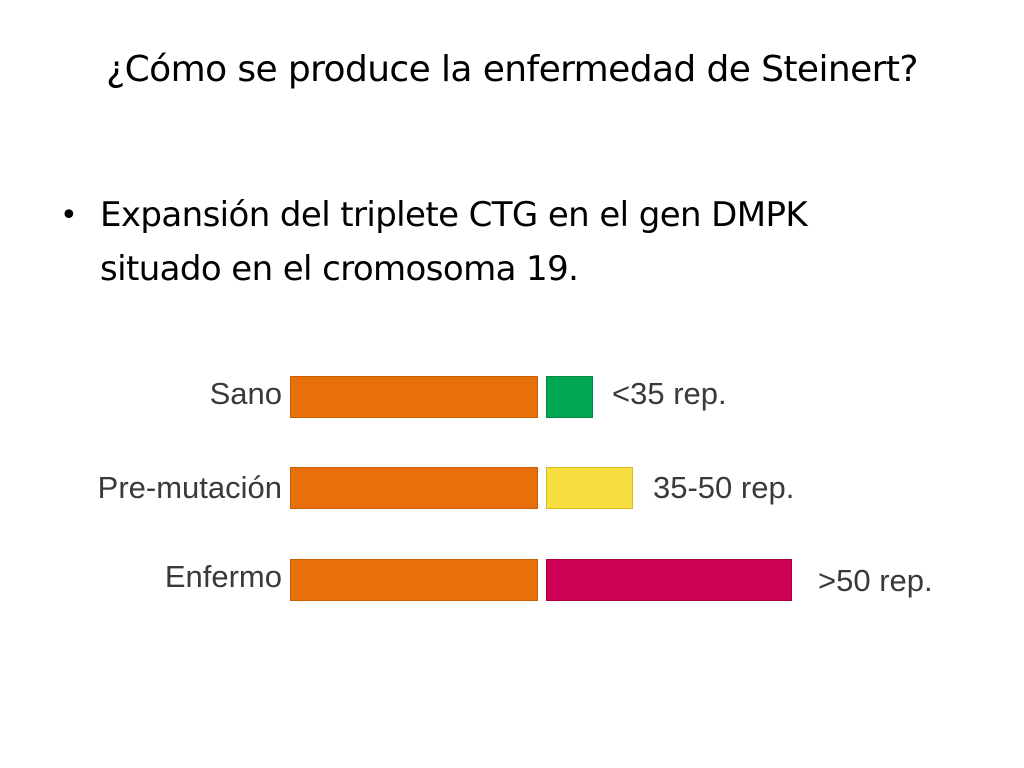 This screenshot has width=1024, height=768. Describe the element at coordinates (189, 487) in the screenshot. I see `row-label-premutacion: Pre-mutación` at that location.